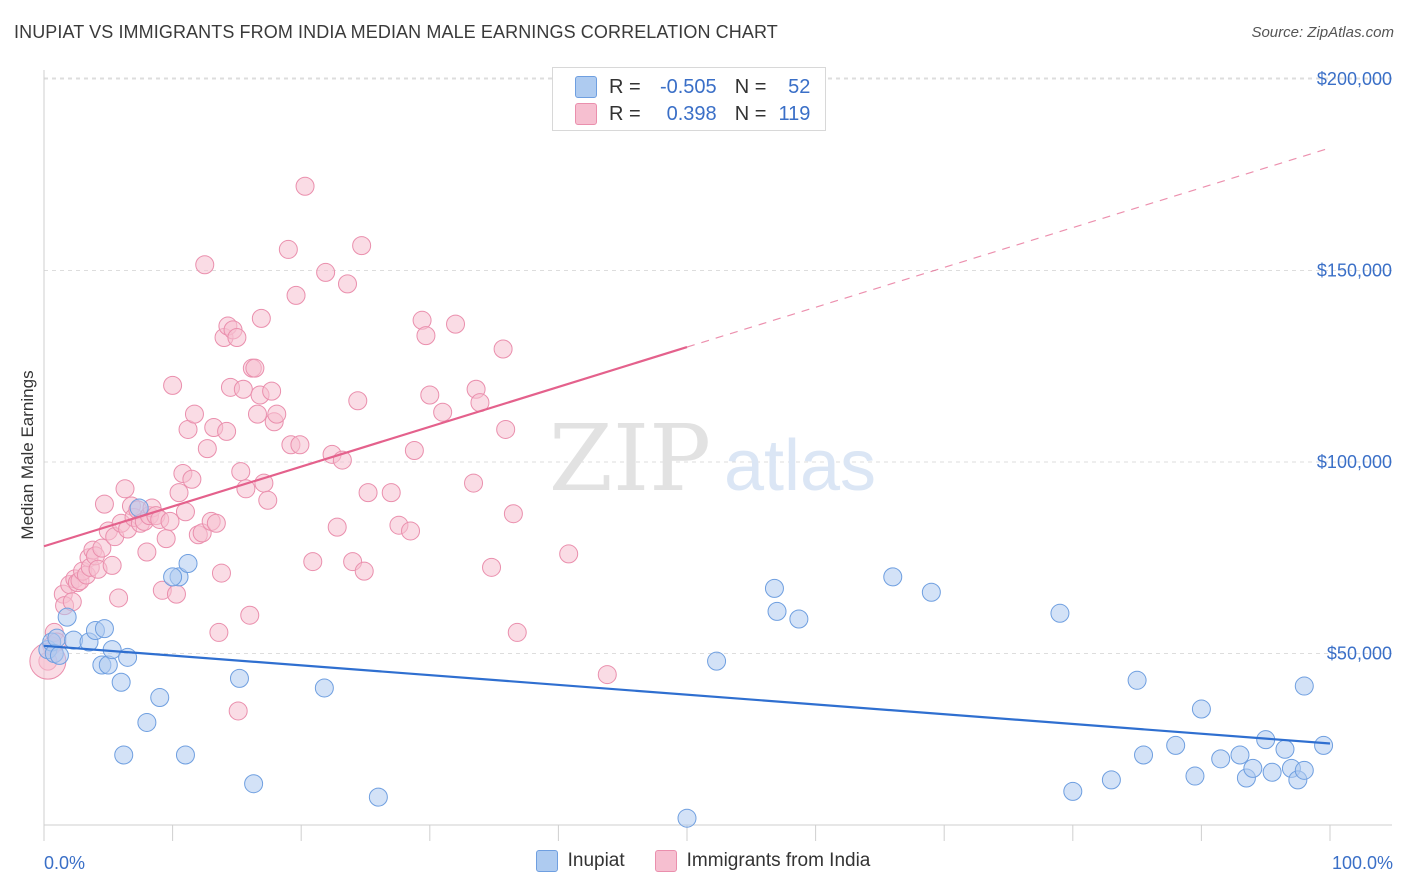  What do you see at coordinates (1354, 462) in the screenshot?
I see `y-tick-label: $100,000` at bounding box center [1354, 462].